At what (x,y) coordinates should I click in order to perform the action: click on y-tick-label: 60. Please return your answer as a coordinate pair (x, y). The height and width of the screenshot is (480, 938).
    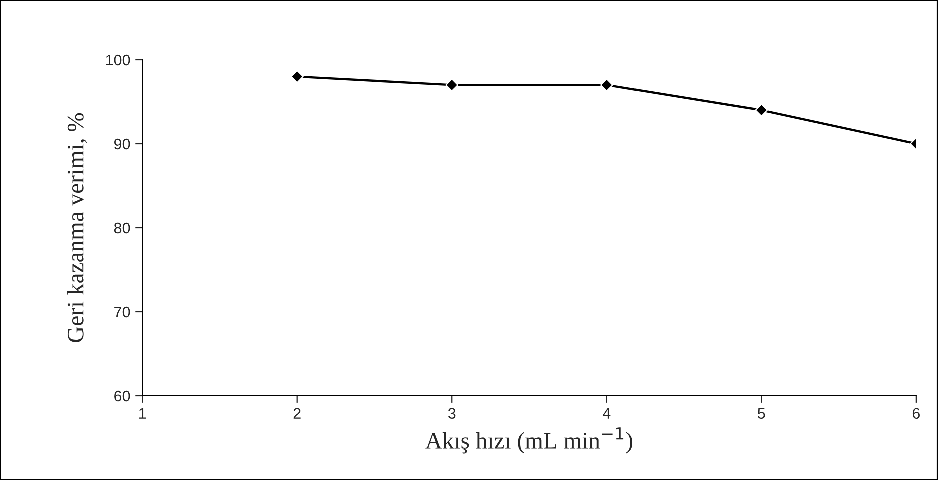
    Looking at the image, I should click on (122, 396).